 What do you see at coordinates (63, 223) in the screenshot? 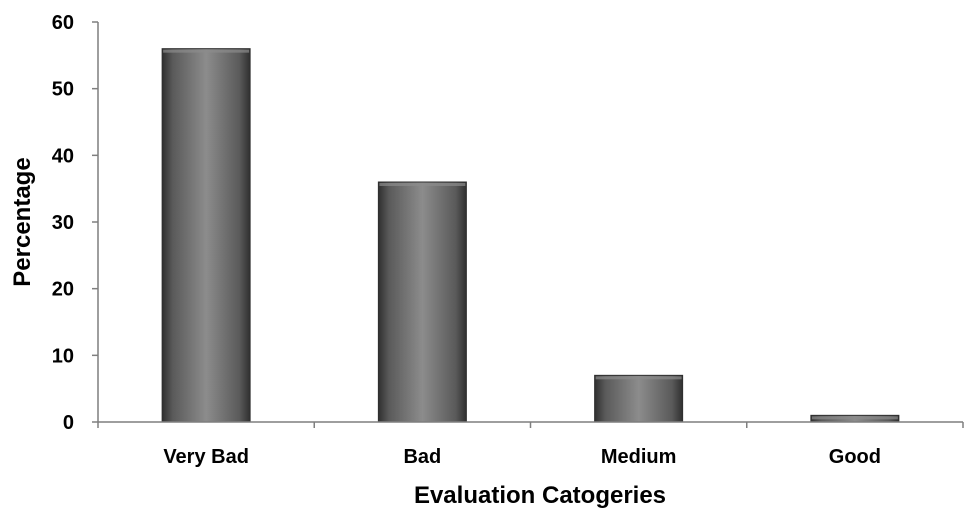
I see `y-tick-label: 30` at bounding box center [63, 223].